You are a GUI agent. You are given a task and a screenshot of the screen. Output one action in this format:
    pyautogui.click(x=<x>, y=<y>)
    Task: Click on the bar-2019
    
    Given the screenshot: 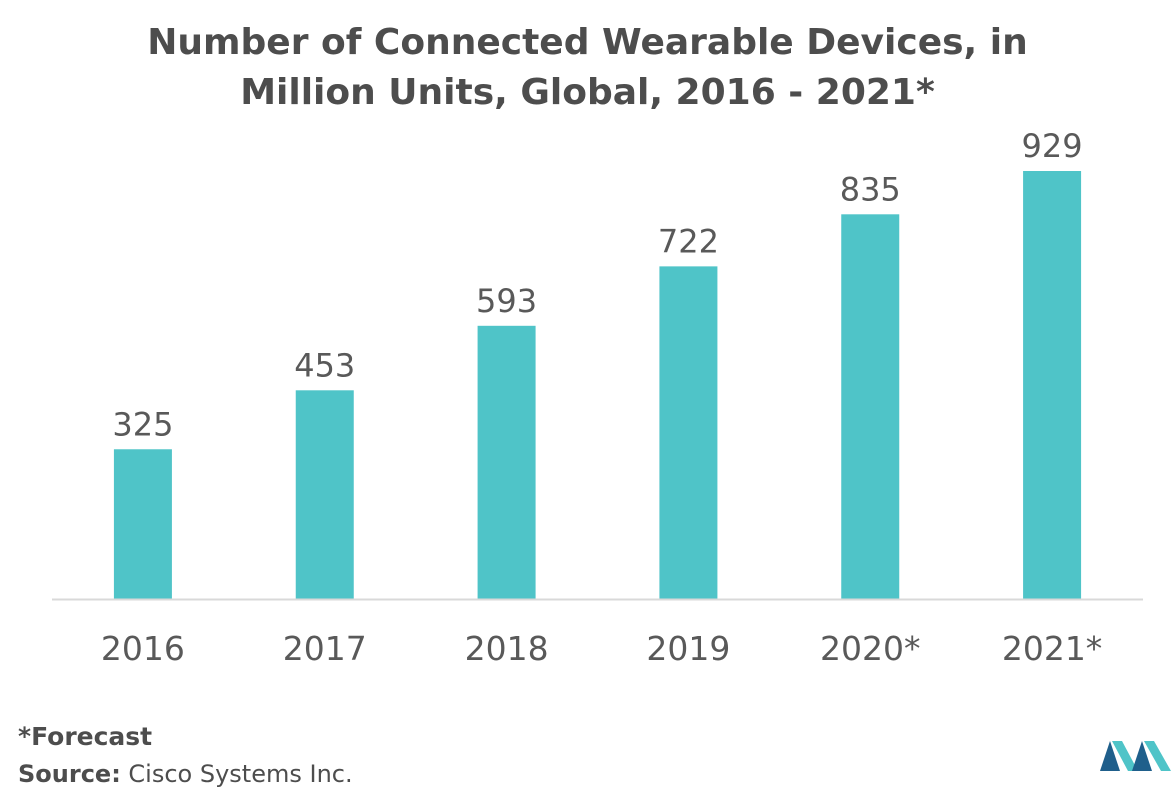 What is the action you would take?
    pyautogui.click(x=688, y=432)
    